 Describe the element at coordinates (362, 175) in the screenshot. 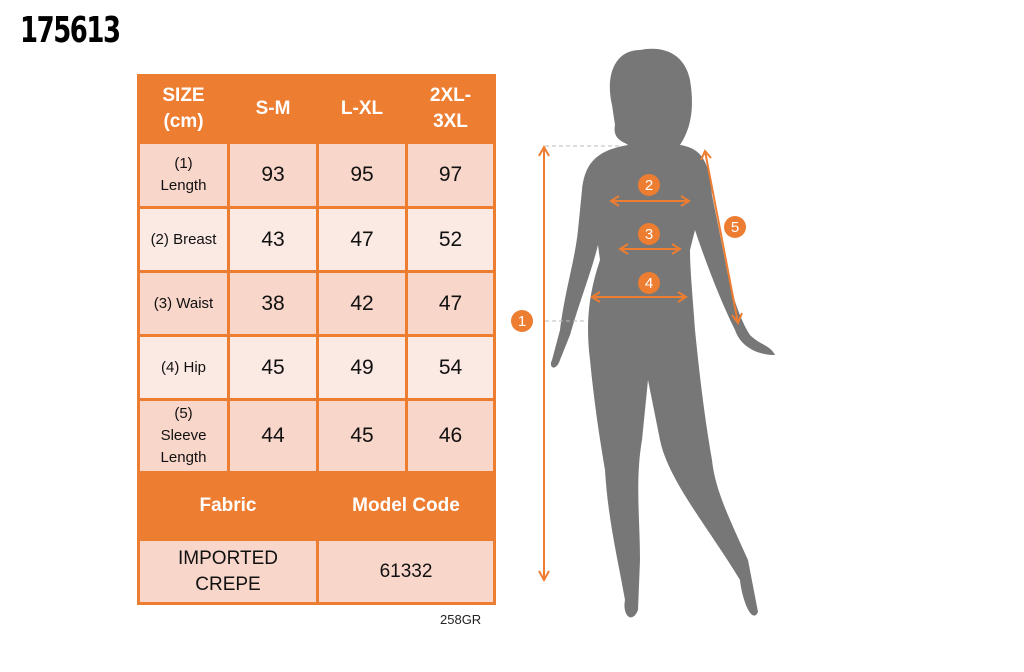

I see `cell: 95` at that location.